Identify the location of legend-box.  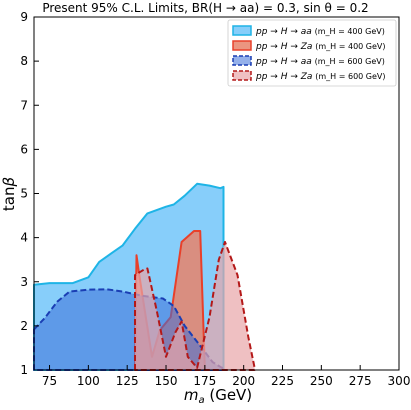
(312, 53).